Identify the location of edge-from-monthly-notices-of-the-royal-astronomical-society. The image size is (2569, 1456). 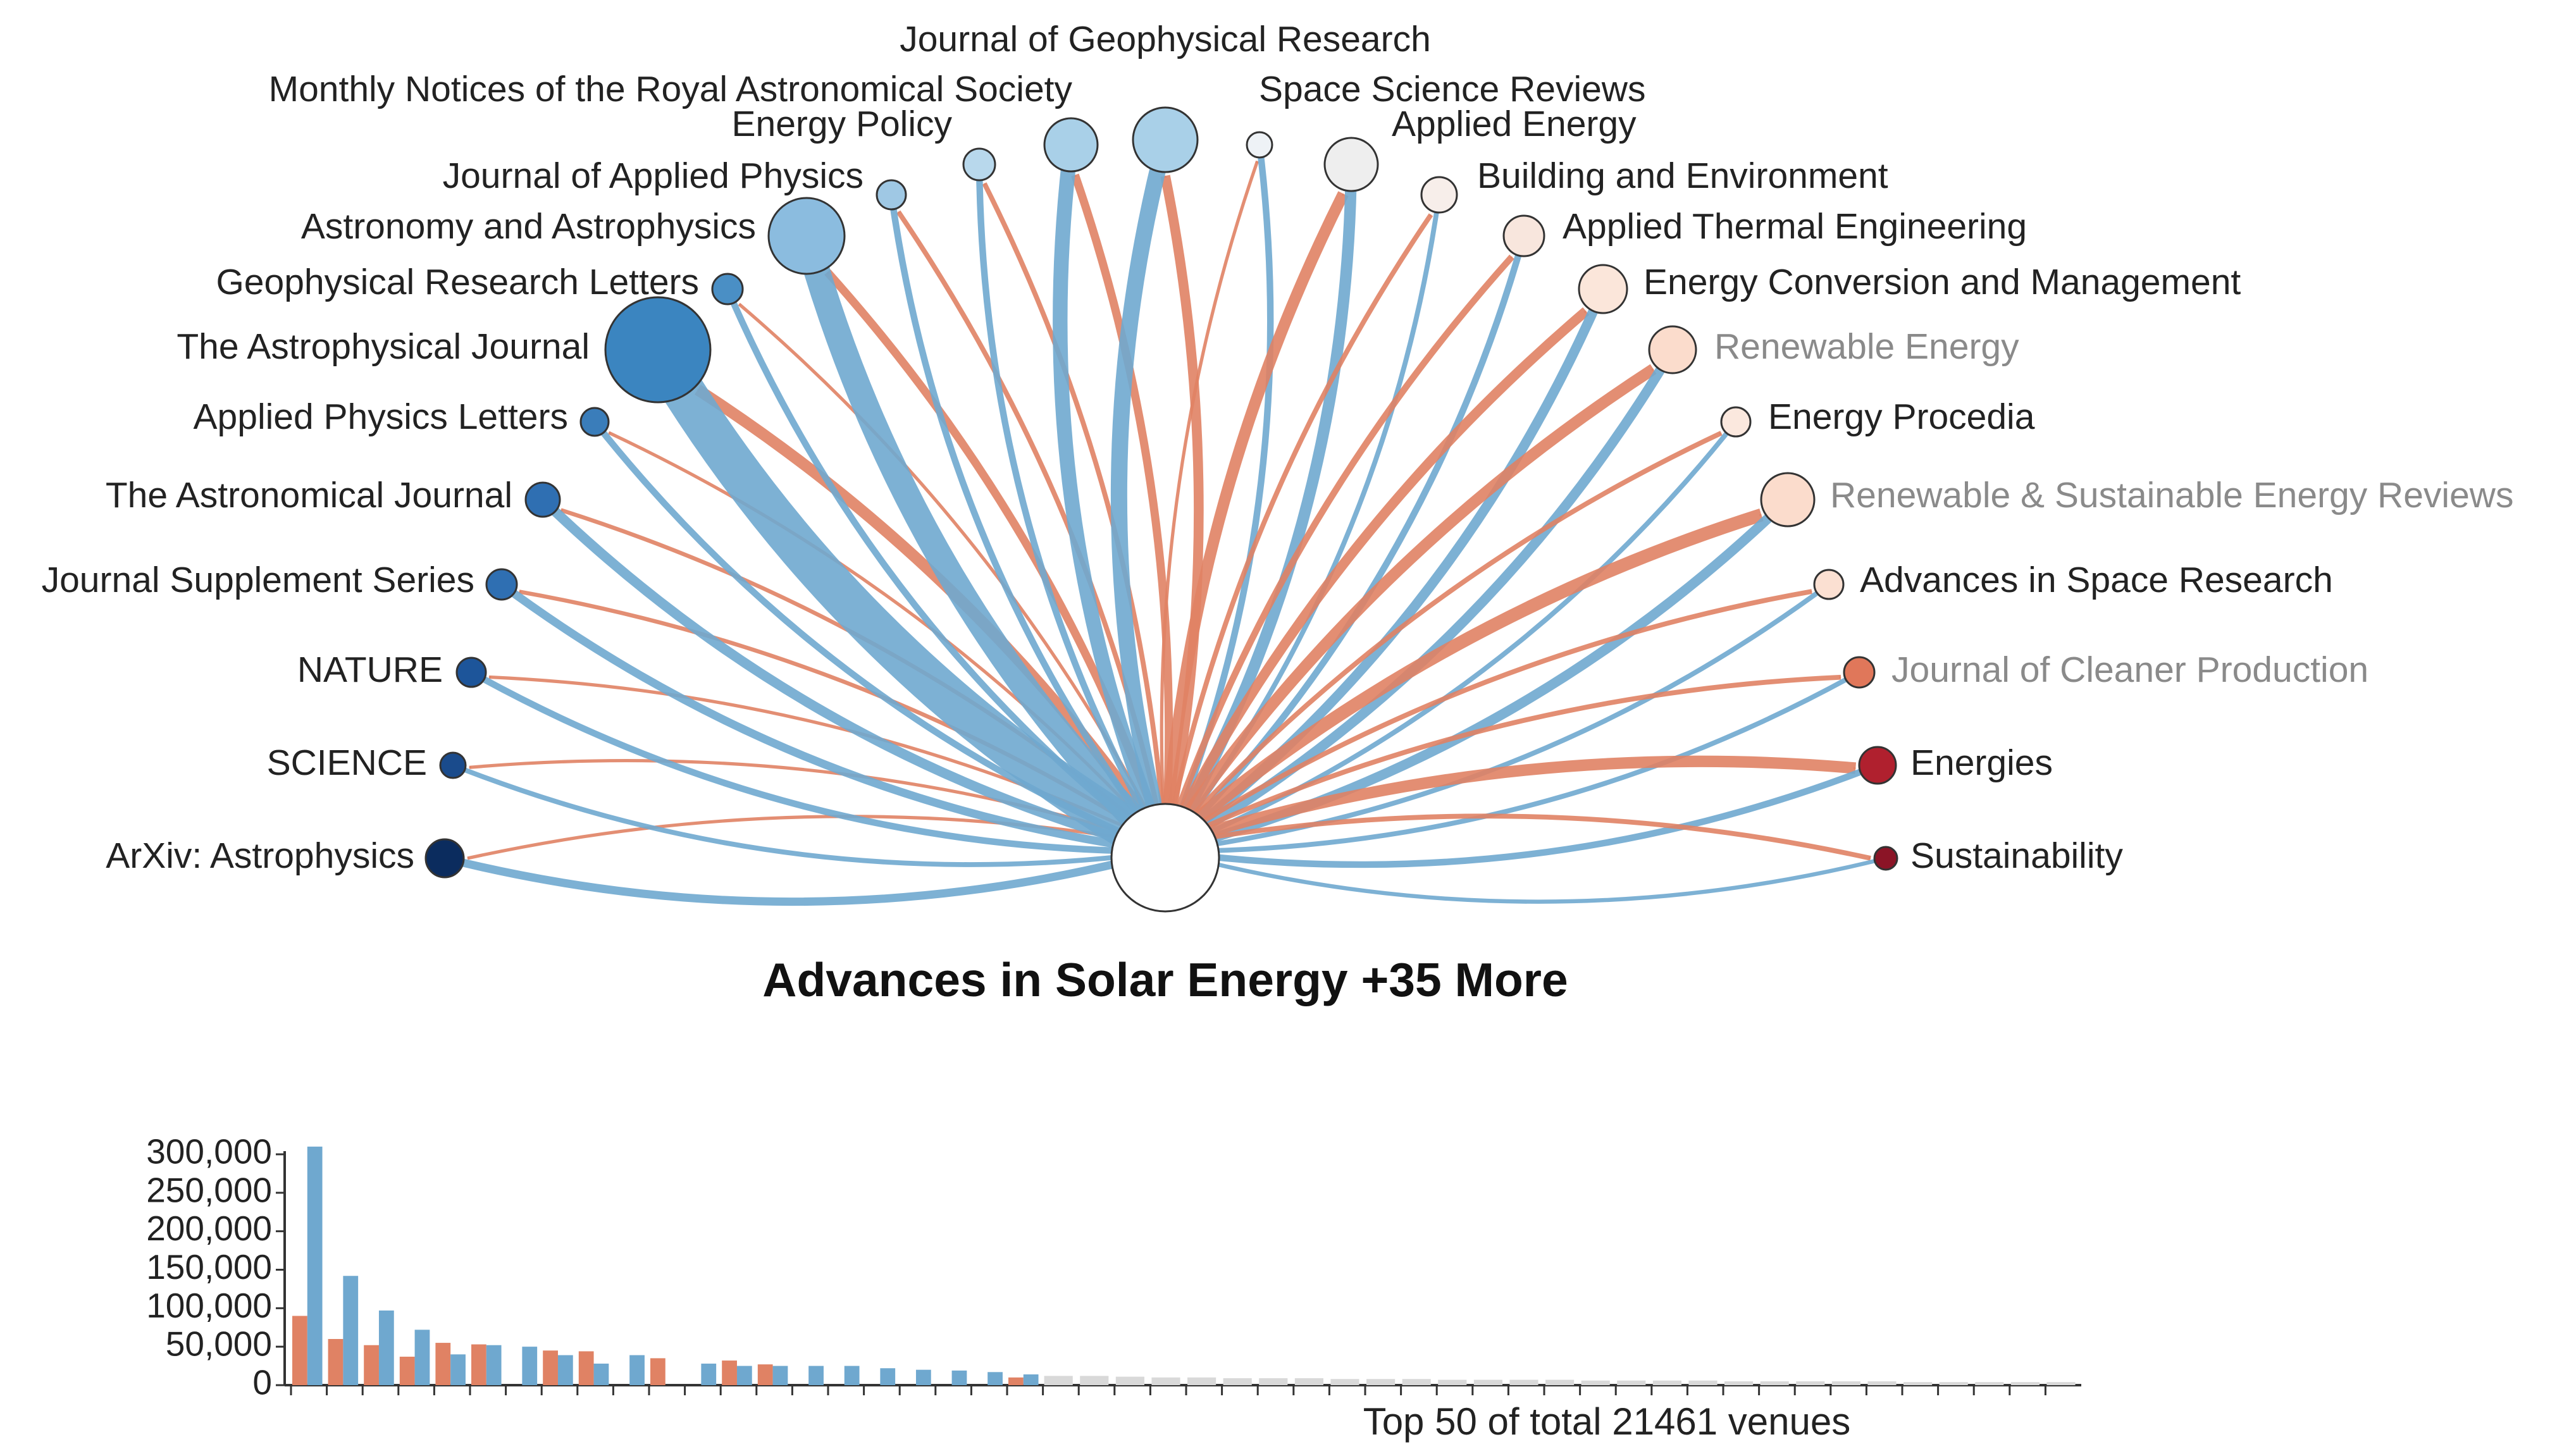
(1112, 499).